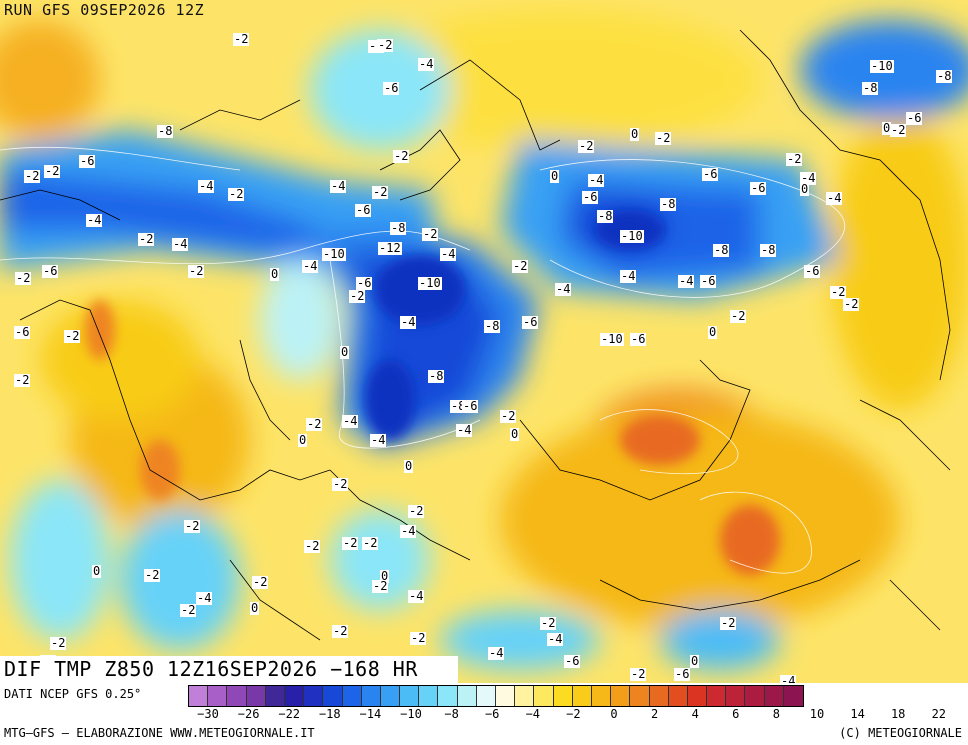 Image resolution: width=968 pixels, height=745 pixels. Describe the element at coordinates (533, 714) in the screenshot. I see `colorbar-tick-label: −4` at that location.